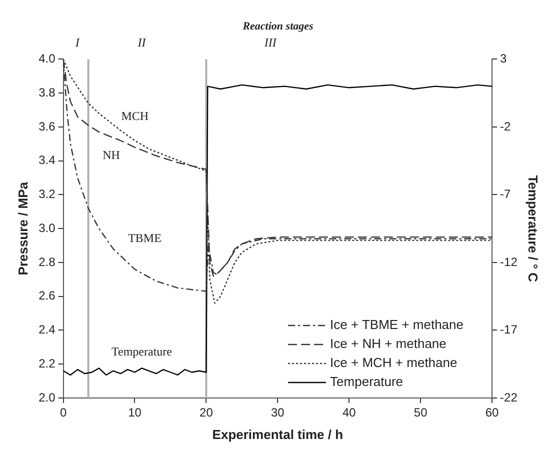 Image resolution: width=560 pixels, height=459 pixels. I want to click on y-tick-label: 3.2, so click(47, 194).